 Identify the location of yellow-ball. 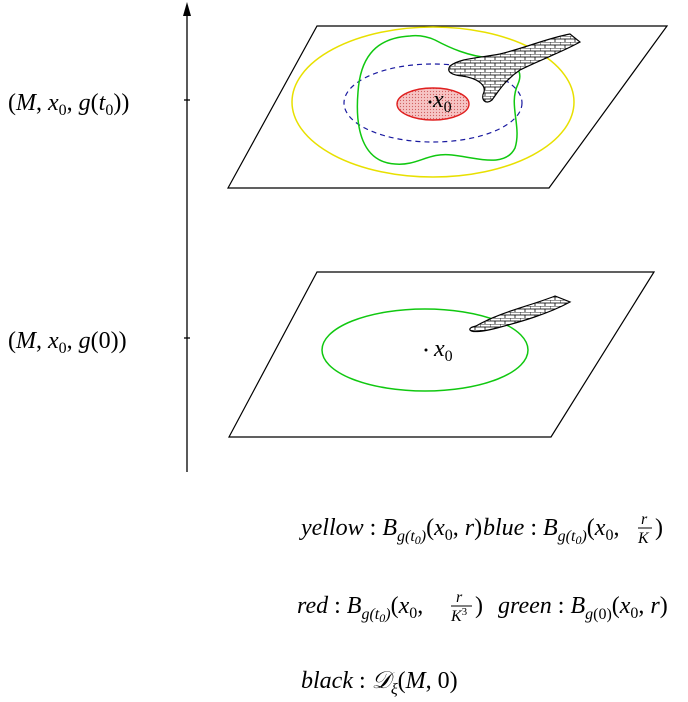
(433, 102).